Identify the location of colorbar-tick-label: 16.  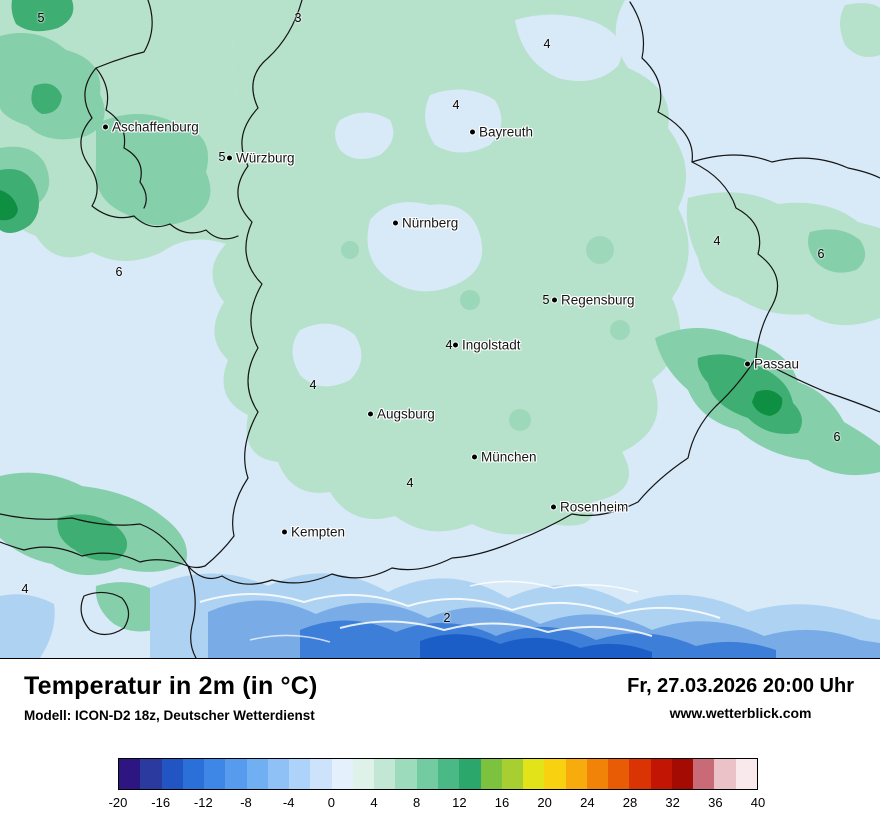
(502, 802).